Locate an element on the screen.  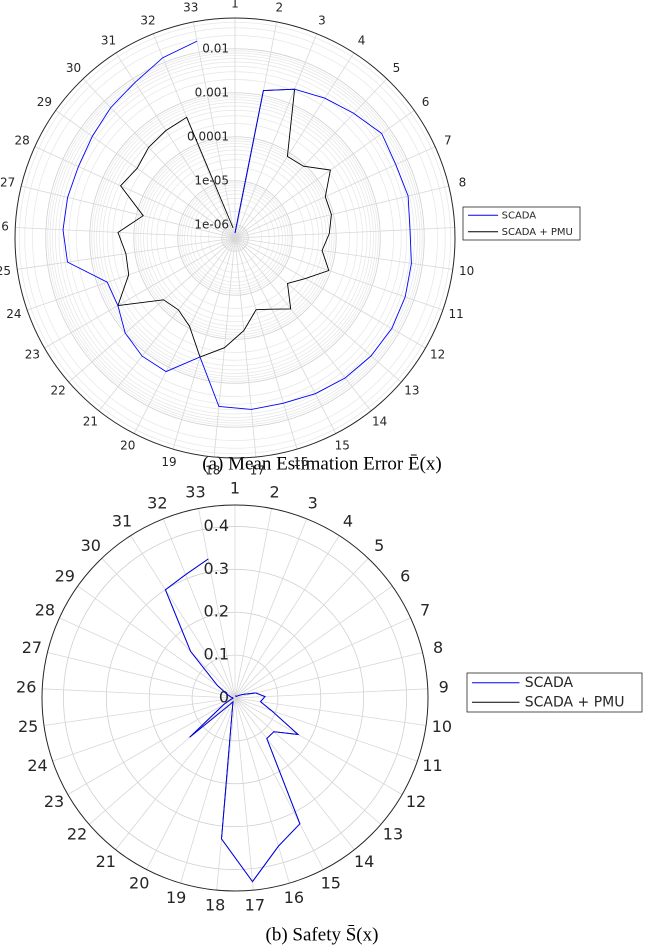
r-tick-label: 0.01 is located at coordinates (215, 48).